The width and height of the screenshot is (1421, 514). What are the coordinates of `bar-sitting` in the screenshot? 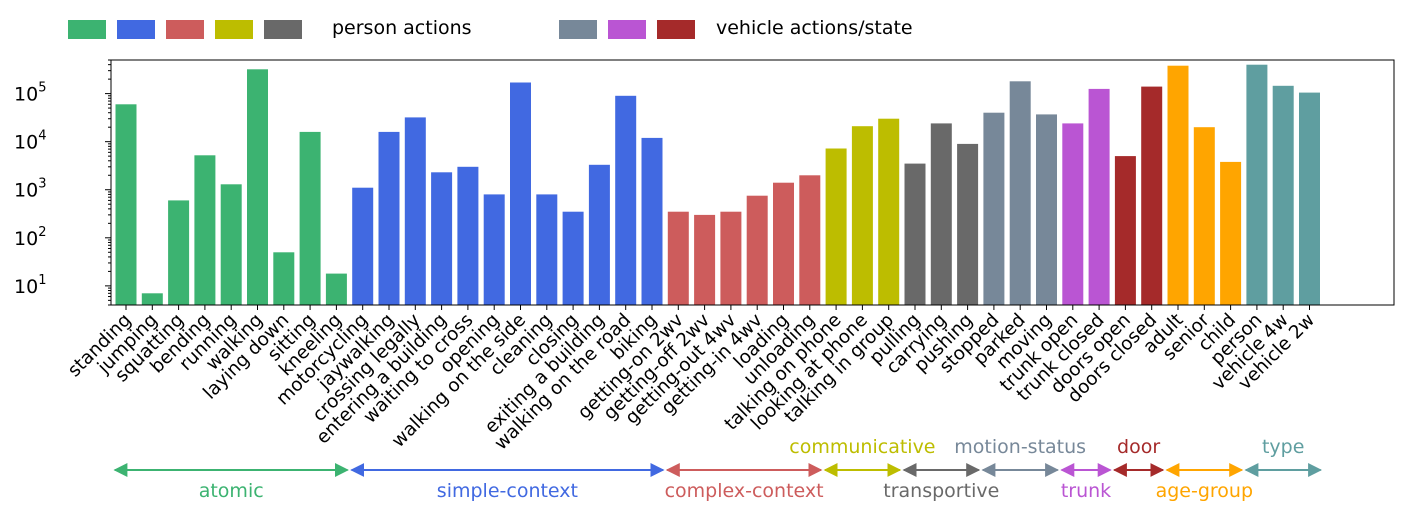 It's located at (310, 218).